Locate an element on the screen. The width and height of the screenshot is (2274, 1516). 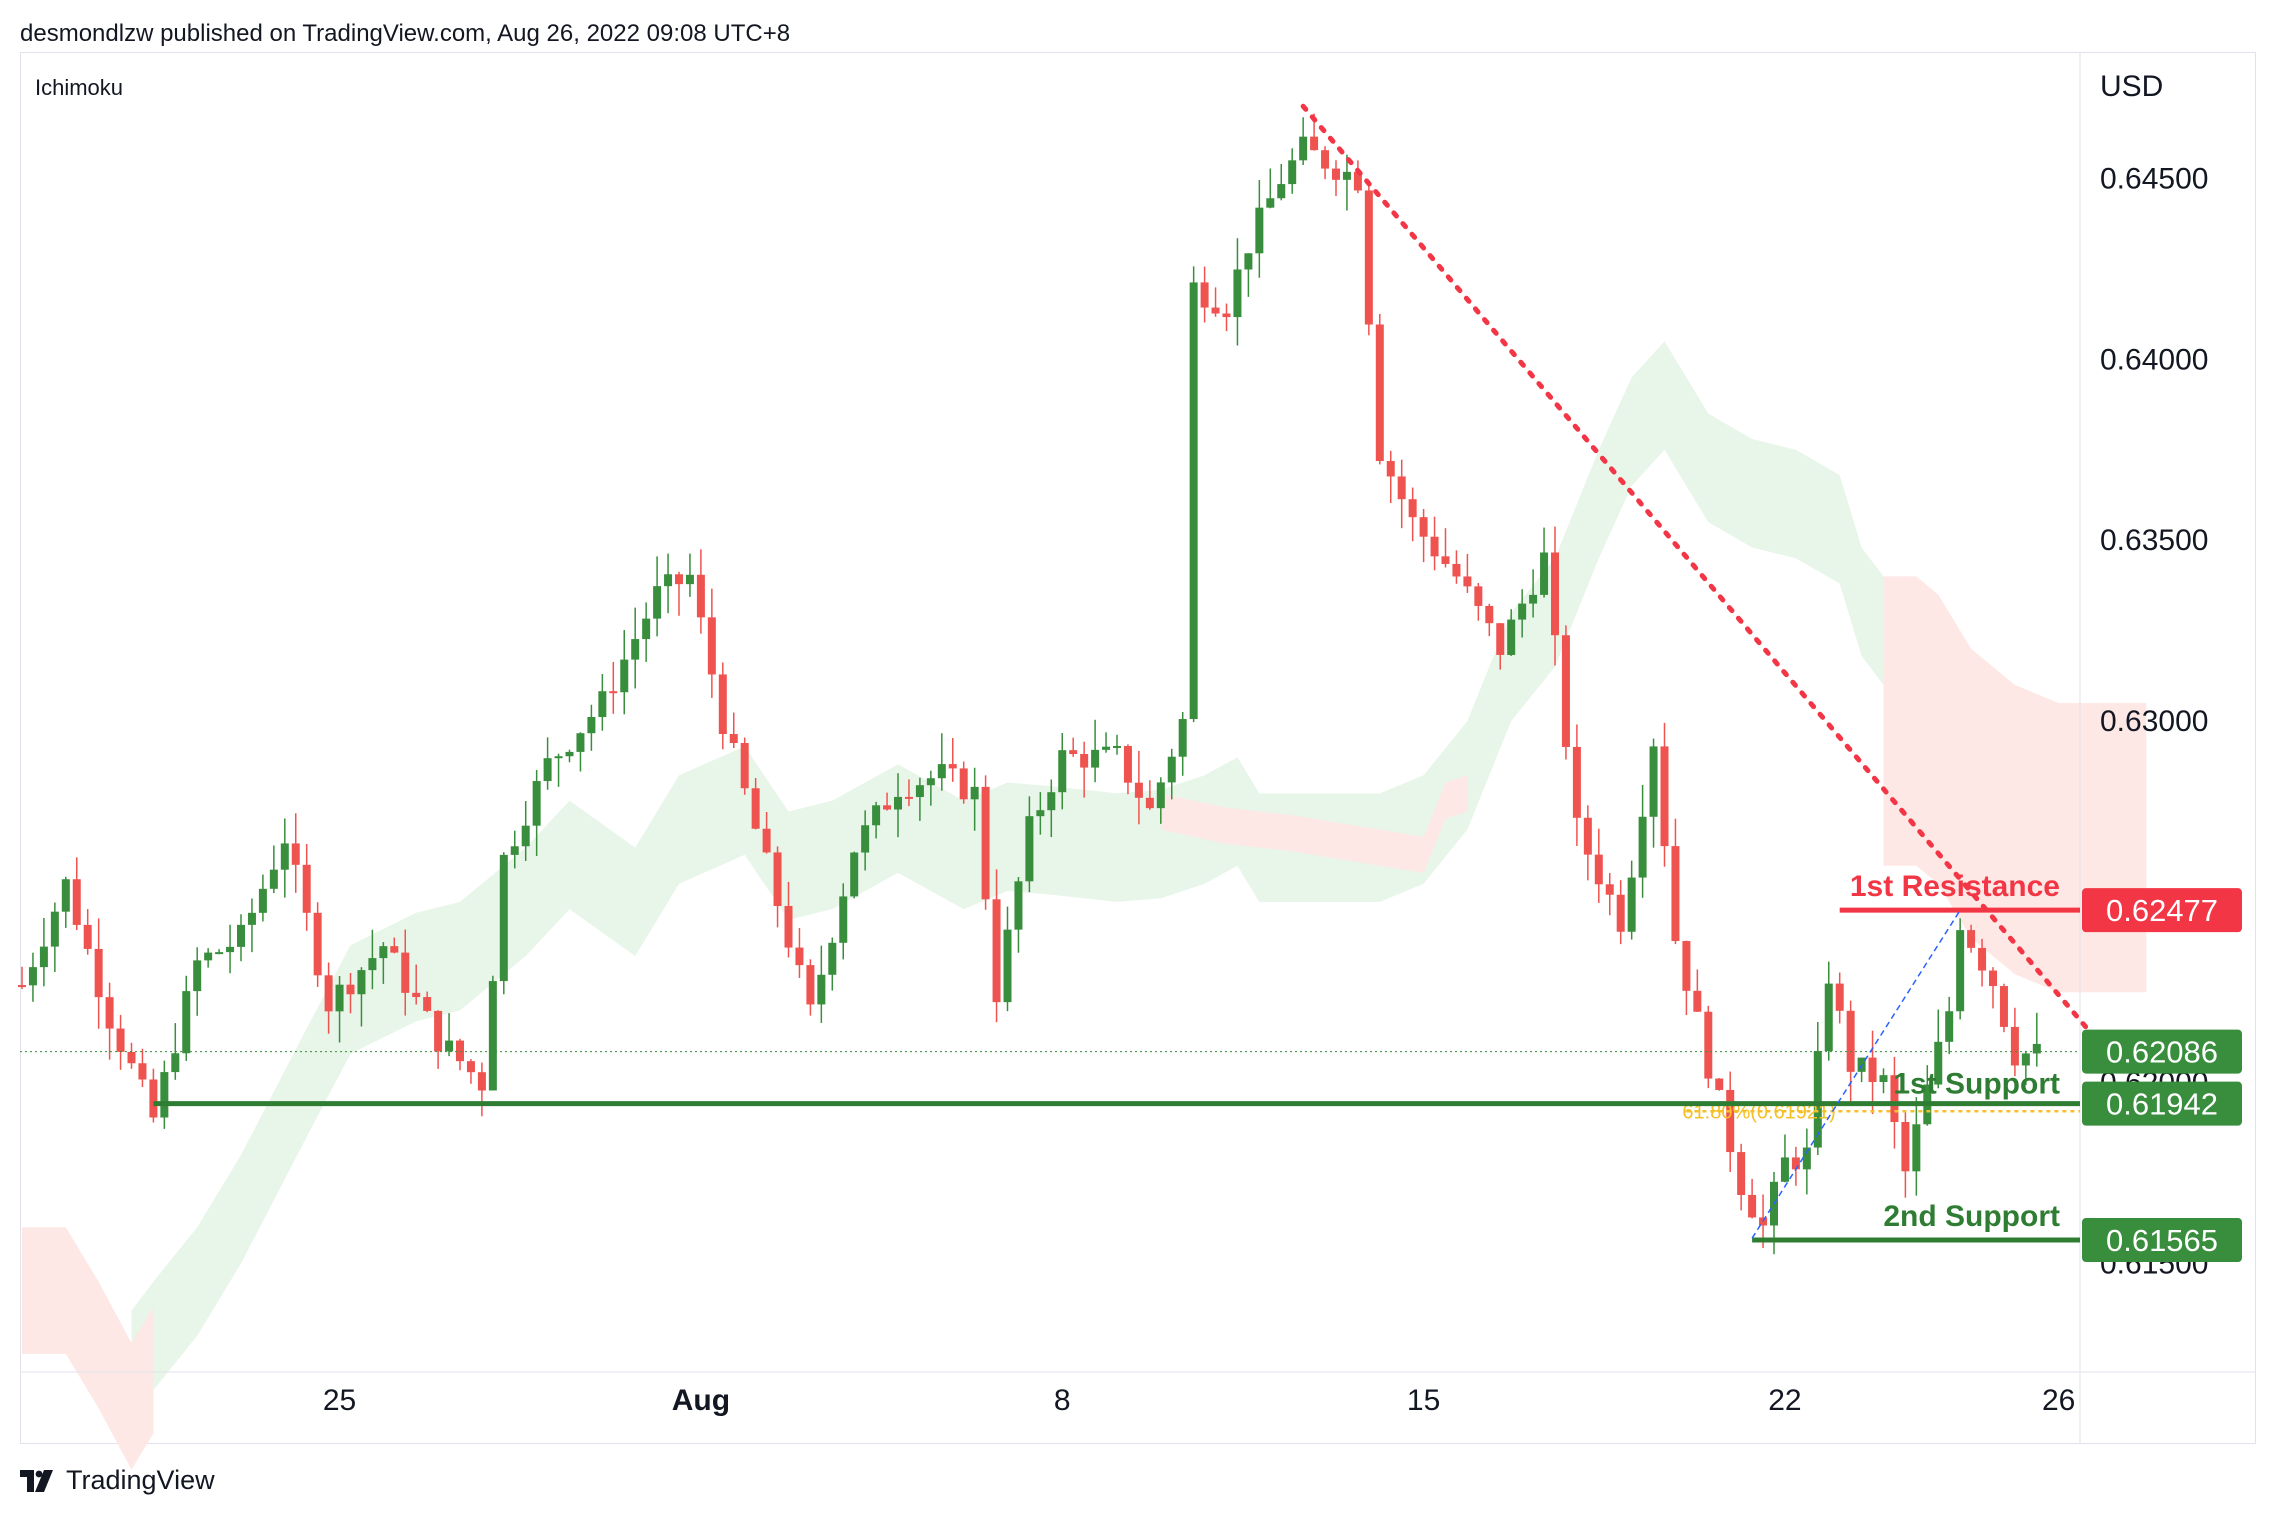
cloud-bearish-mid is located at coordinates (1314, 824).